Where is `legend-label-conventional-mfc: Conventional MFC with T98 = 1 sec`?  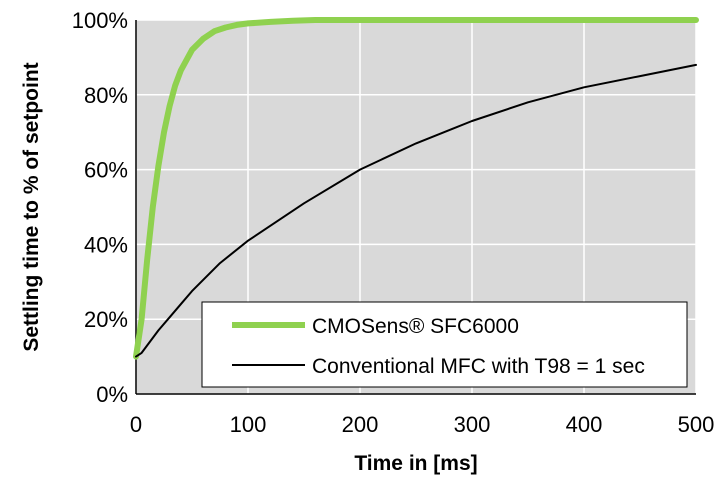 legend-label-conventional-mfc: Conventional MFC with T98 = 1 sec is located at coordinates (478, 366).